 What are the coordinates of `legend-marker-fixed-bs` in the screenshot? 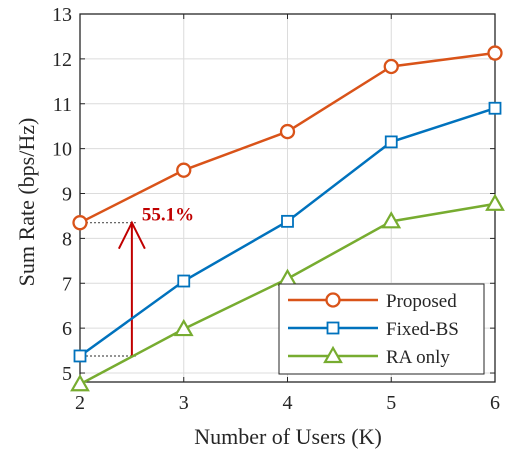 It's located at (333, 328).